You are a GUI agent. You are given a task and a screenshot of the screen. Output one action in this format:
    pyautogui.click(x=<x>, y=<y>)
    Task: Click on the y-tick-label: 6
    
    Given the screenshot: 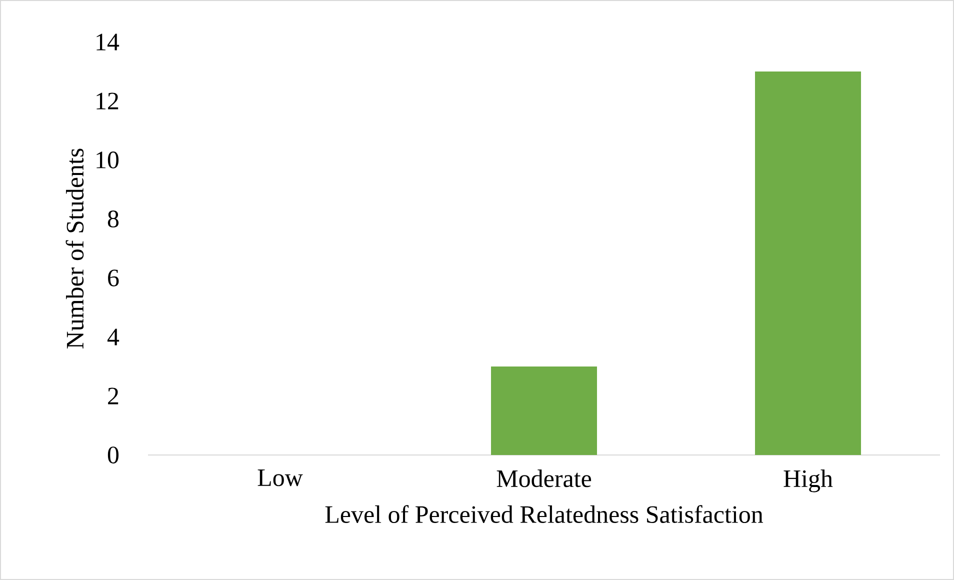 What is the action you would take?
    pyautogui.click(x=113, y=278)
    